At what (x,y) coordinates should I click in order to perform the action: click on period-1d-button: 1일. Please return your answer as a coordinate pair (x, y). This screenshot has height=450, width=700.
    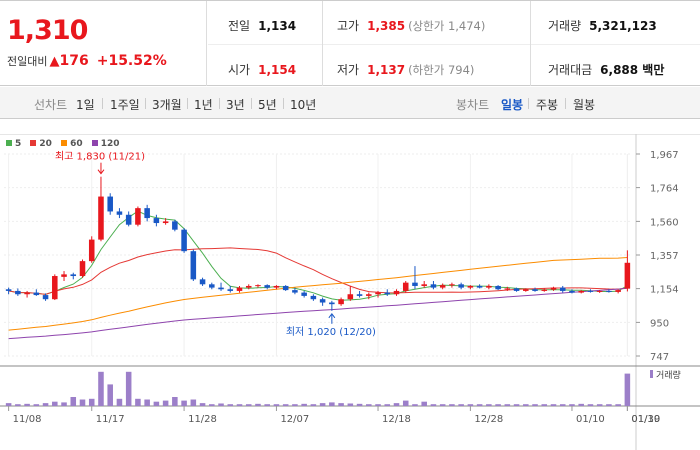
    Looking at the image, I should click on (85, 105).